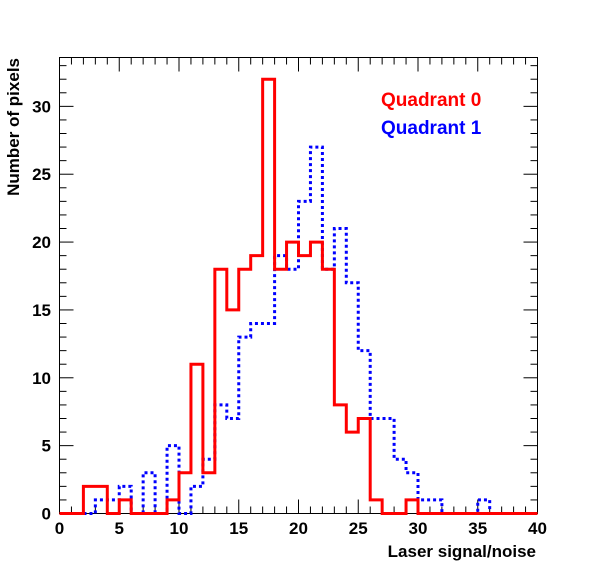  I want to click on y-tick-label: 10, so click(41, 378).